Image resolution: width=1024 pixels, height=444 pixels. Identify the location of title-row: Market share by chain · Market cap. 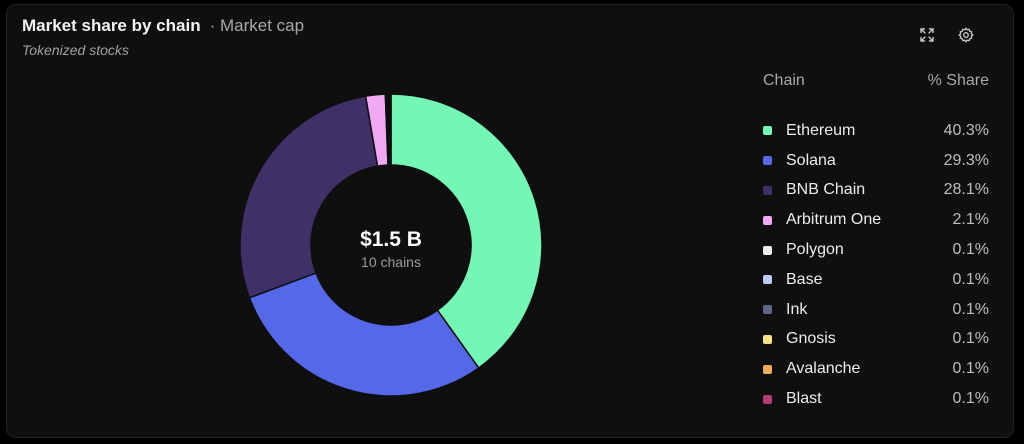
(163, 26).